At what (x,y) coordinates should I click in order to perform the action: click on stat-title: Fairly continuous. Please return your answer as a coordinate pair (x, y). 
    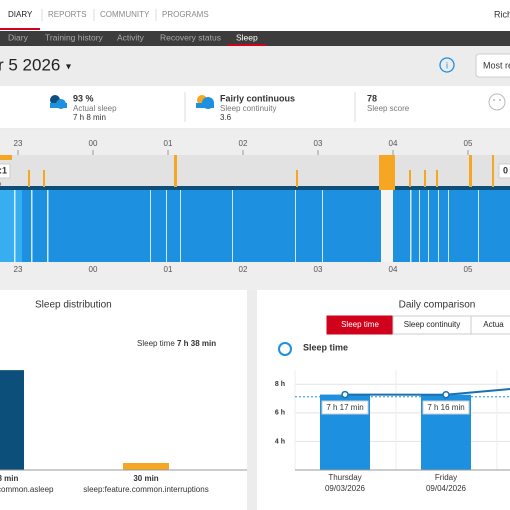
    Looking at the image, I should click on (257, 98).